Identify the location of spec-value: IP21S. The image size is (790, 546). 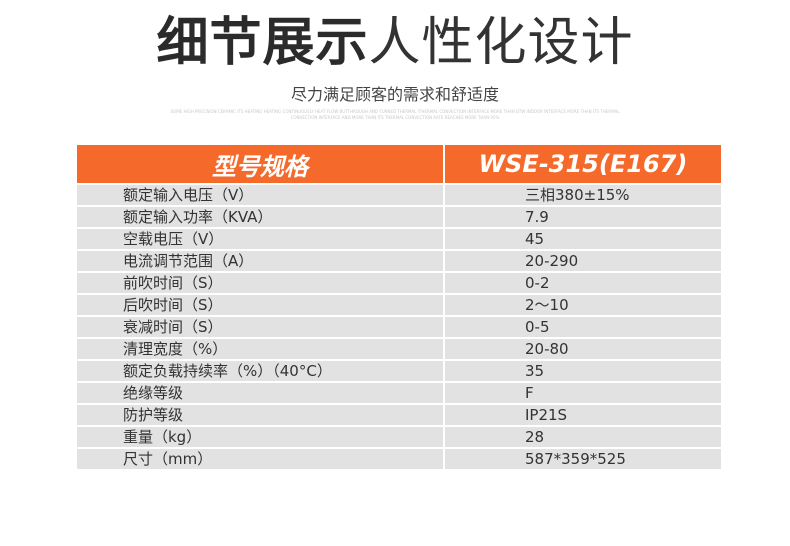
(583, 415).